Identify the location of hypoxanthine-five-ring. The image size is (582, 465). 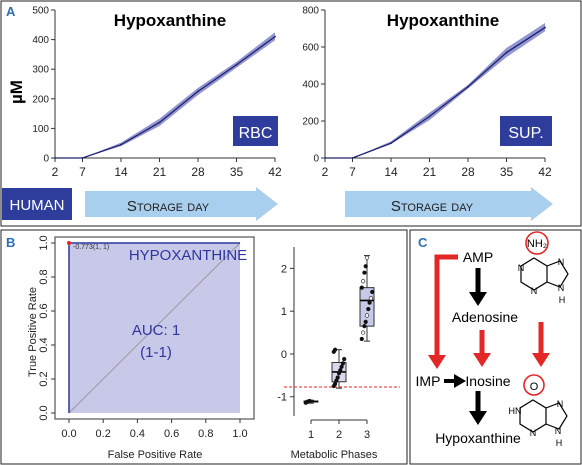
(556, 416).